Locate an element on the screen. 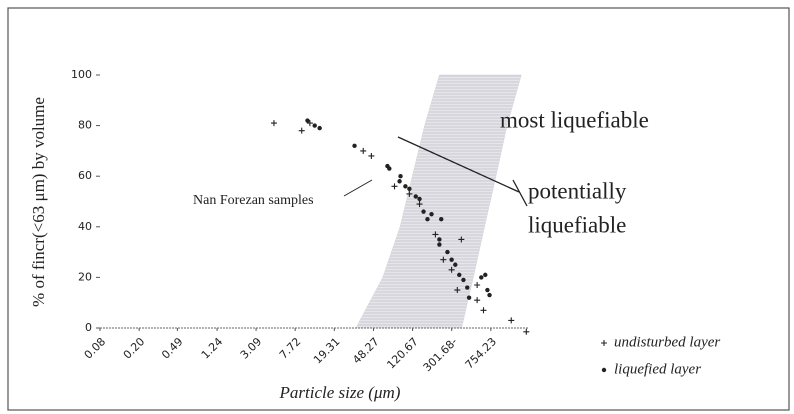  liquefiable-region is located at coordinates (438, 201).